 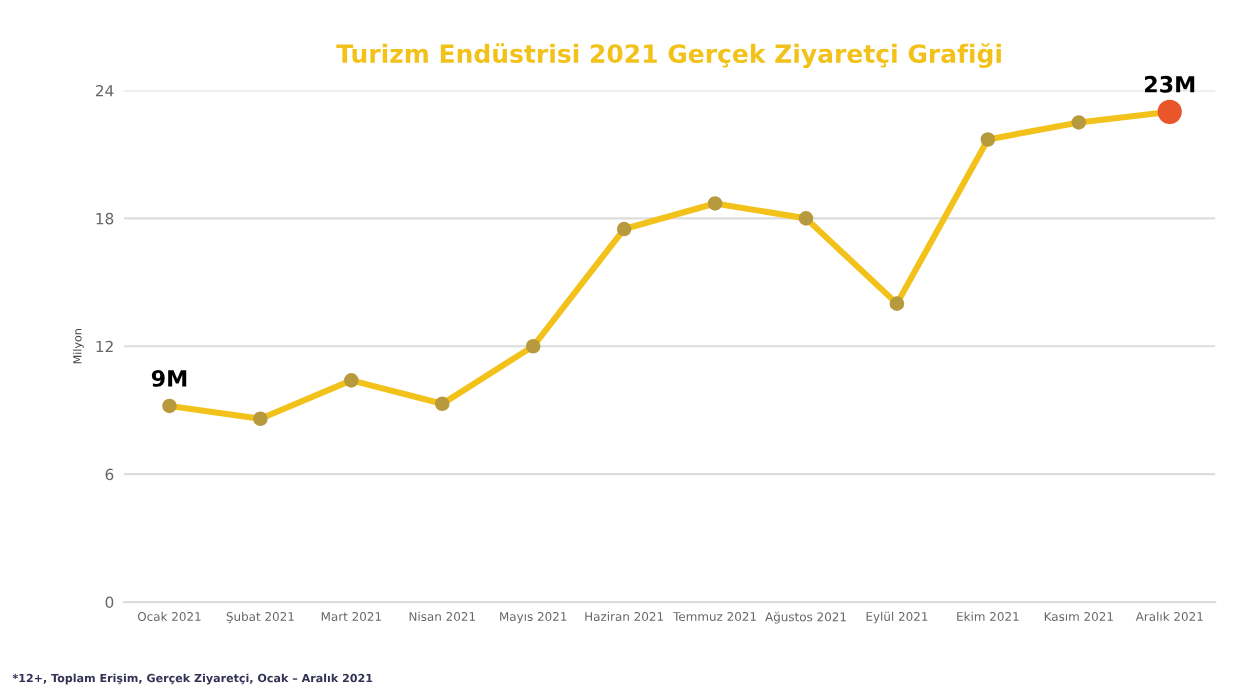 I want to click on annotation: 23M, so click(x=1169, y=84).